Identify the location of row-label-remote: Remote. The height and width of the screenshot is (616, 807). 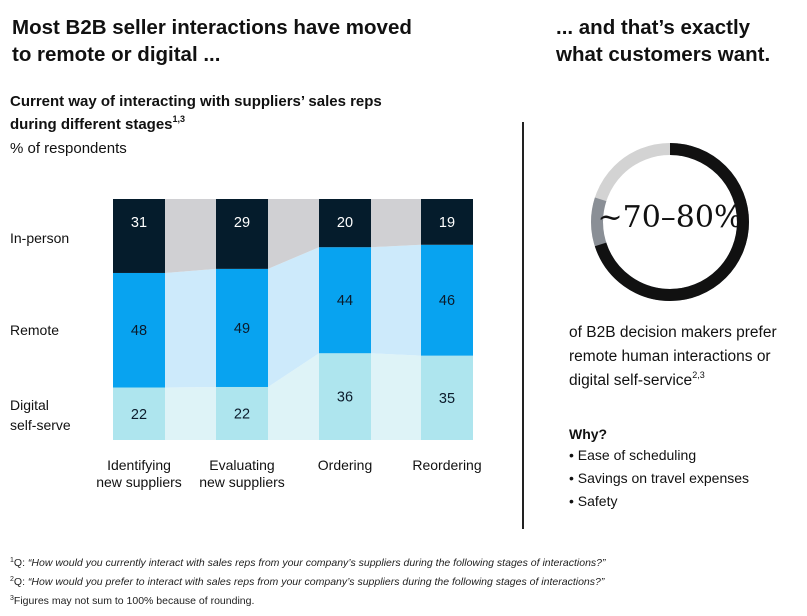
(35, 330).